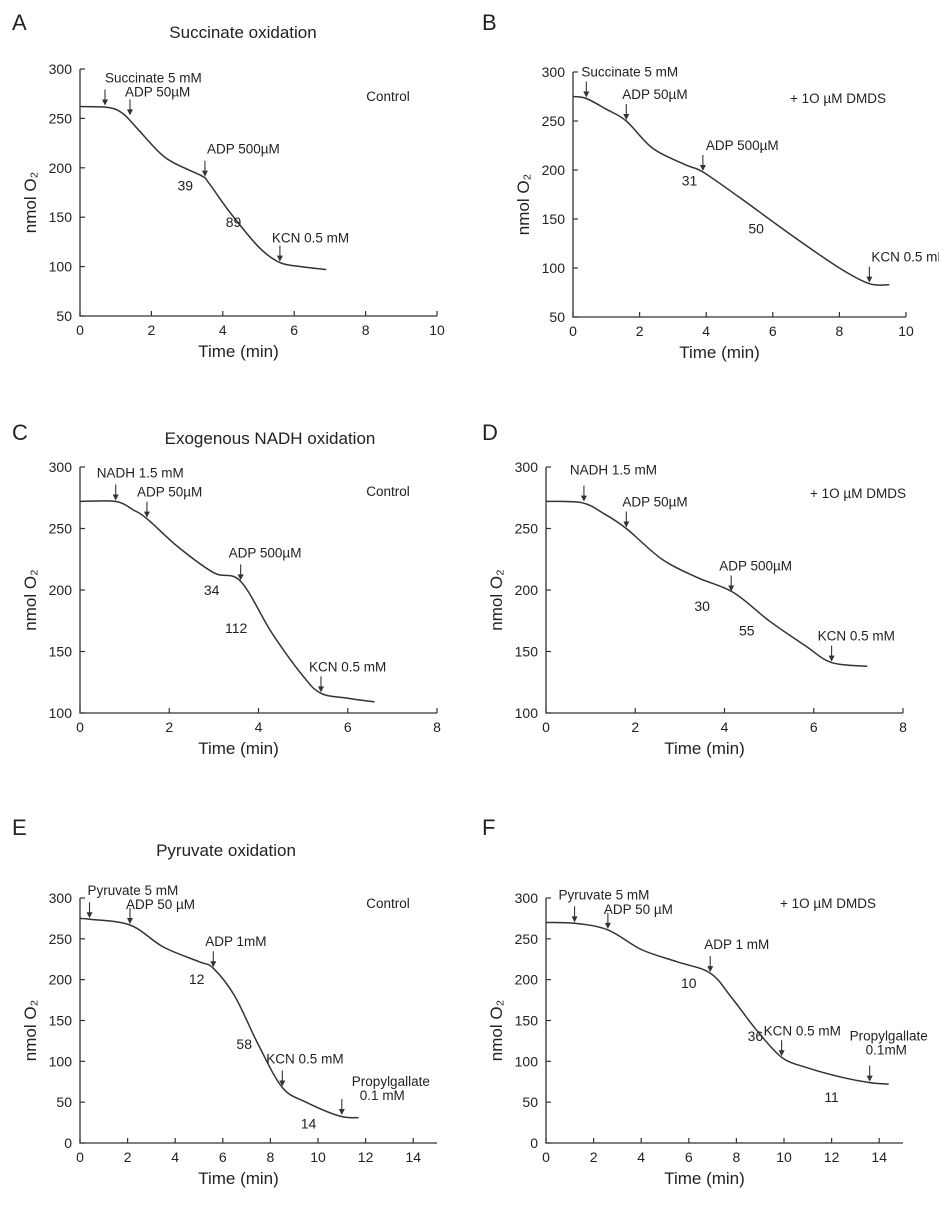 Image resolution: width=939 pixels, height=1215 pixels. I want to click on addition-label-a: KCN 0.5 mM, so click(310, 238).